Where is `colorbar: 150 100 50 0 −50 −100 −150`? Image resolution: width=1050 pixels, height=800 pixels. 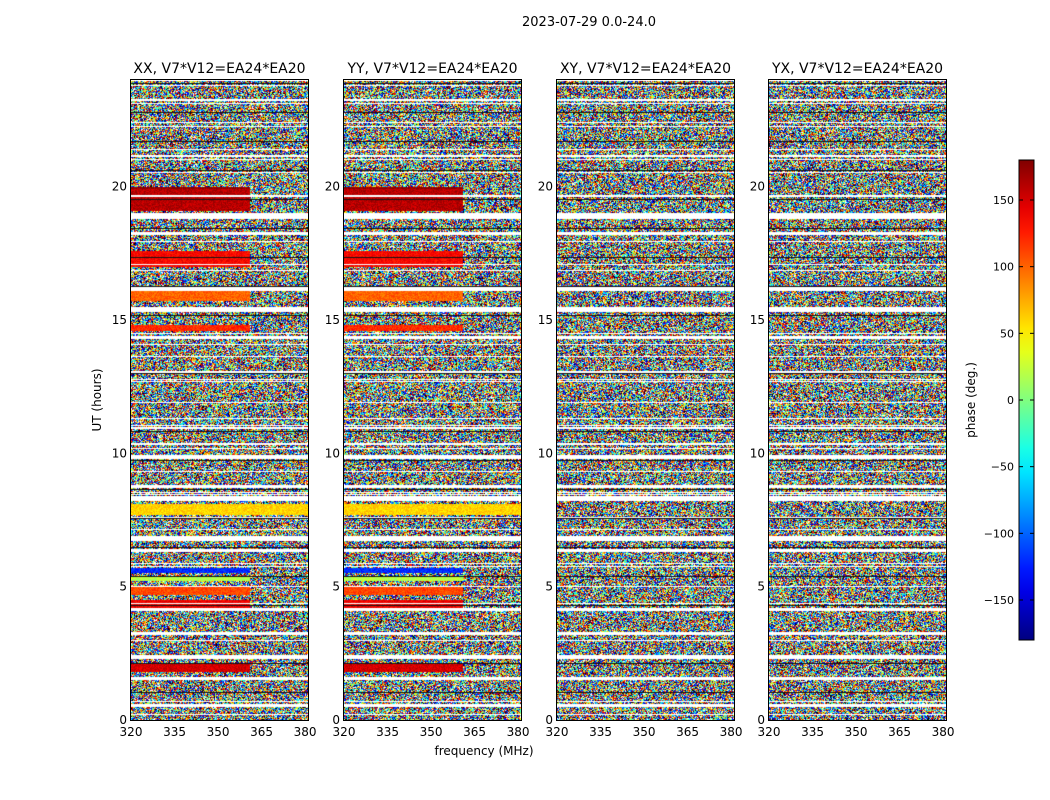 colorbar: 150 100 50 0 −50 −100 −150 is located at coordinates (1009, 400).